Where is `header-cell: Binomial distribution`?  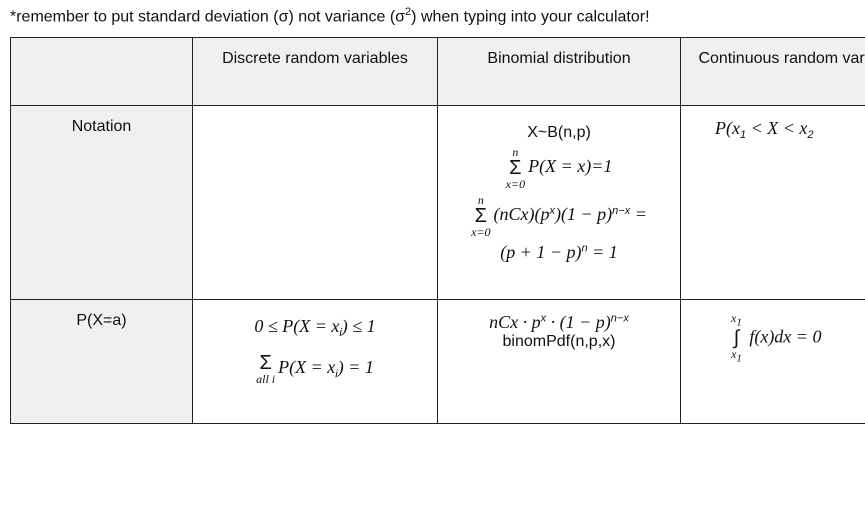
header-cell: Binomial distribution is located at coordinates (559, 71).